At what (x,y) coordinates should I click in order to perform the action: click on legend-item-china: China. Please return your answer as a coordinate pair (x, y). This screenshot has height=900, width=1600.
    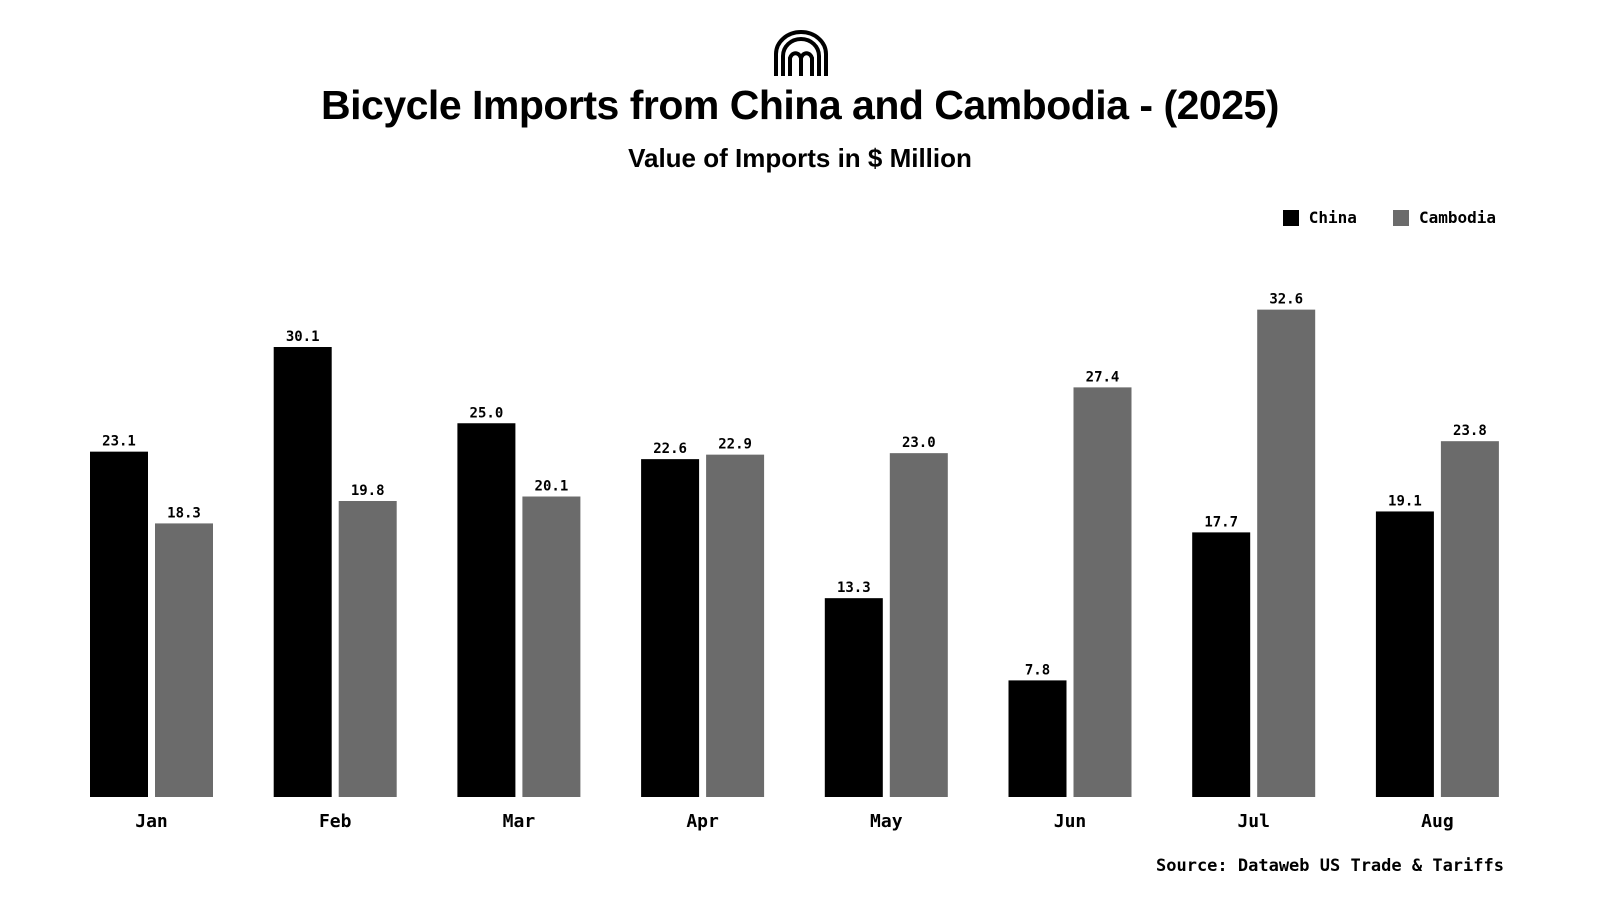
    Looking at the image, I should click on (1319, 217).